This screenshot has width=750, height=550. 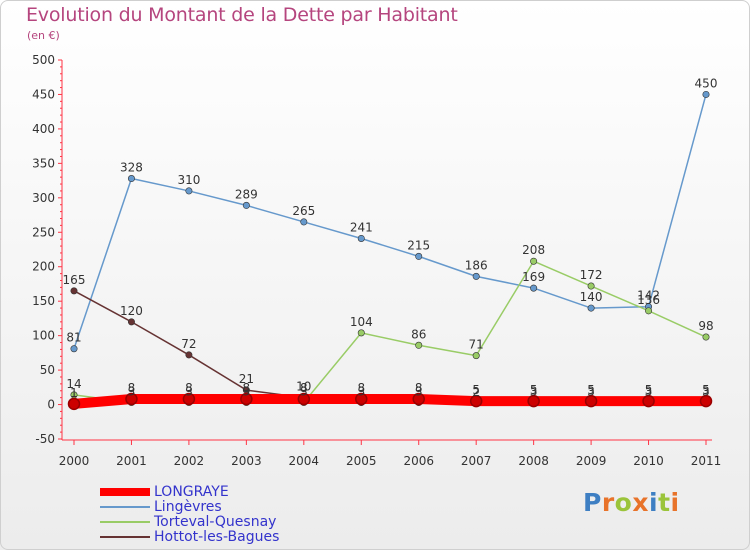 What do you see at coordinates (418, 461) in the screenshot?
I see `x-tick-label: 2006` at bounding box center [418, 461].